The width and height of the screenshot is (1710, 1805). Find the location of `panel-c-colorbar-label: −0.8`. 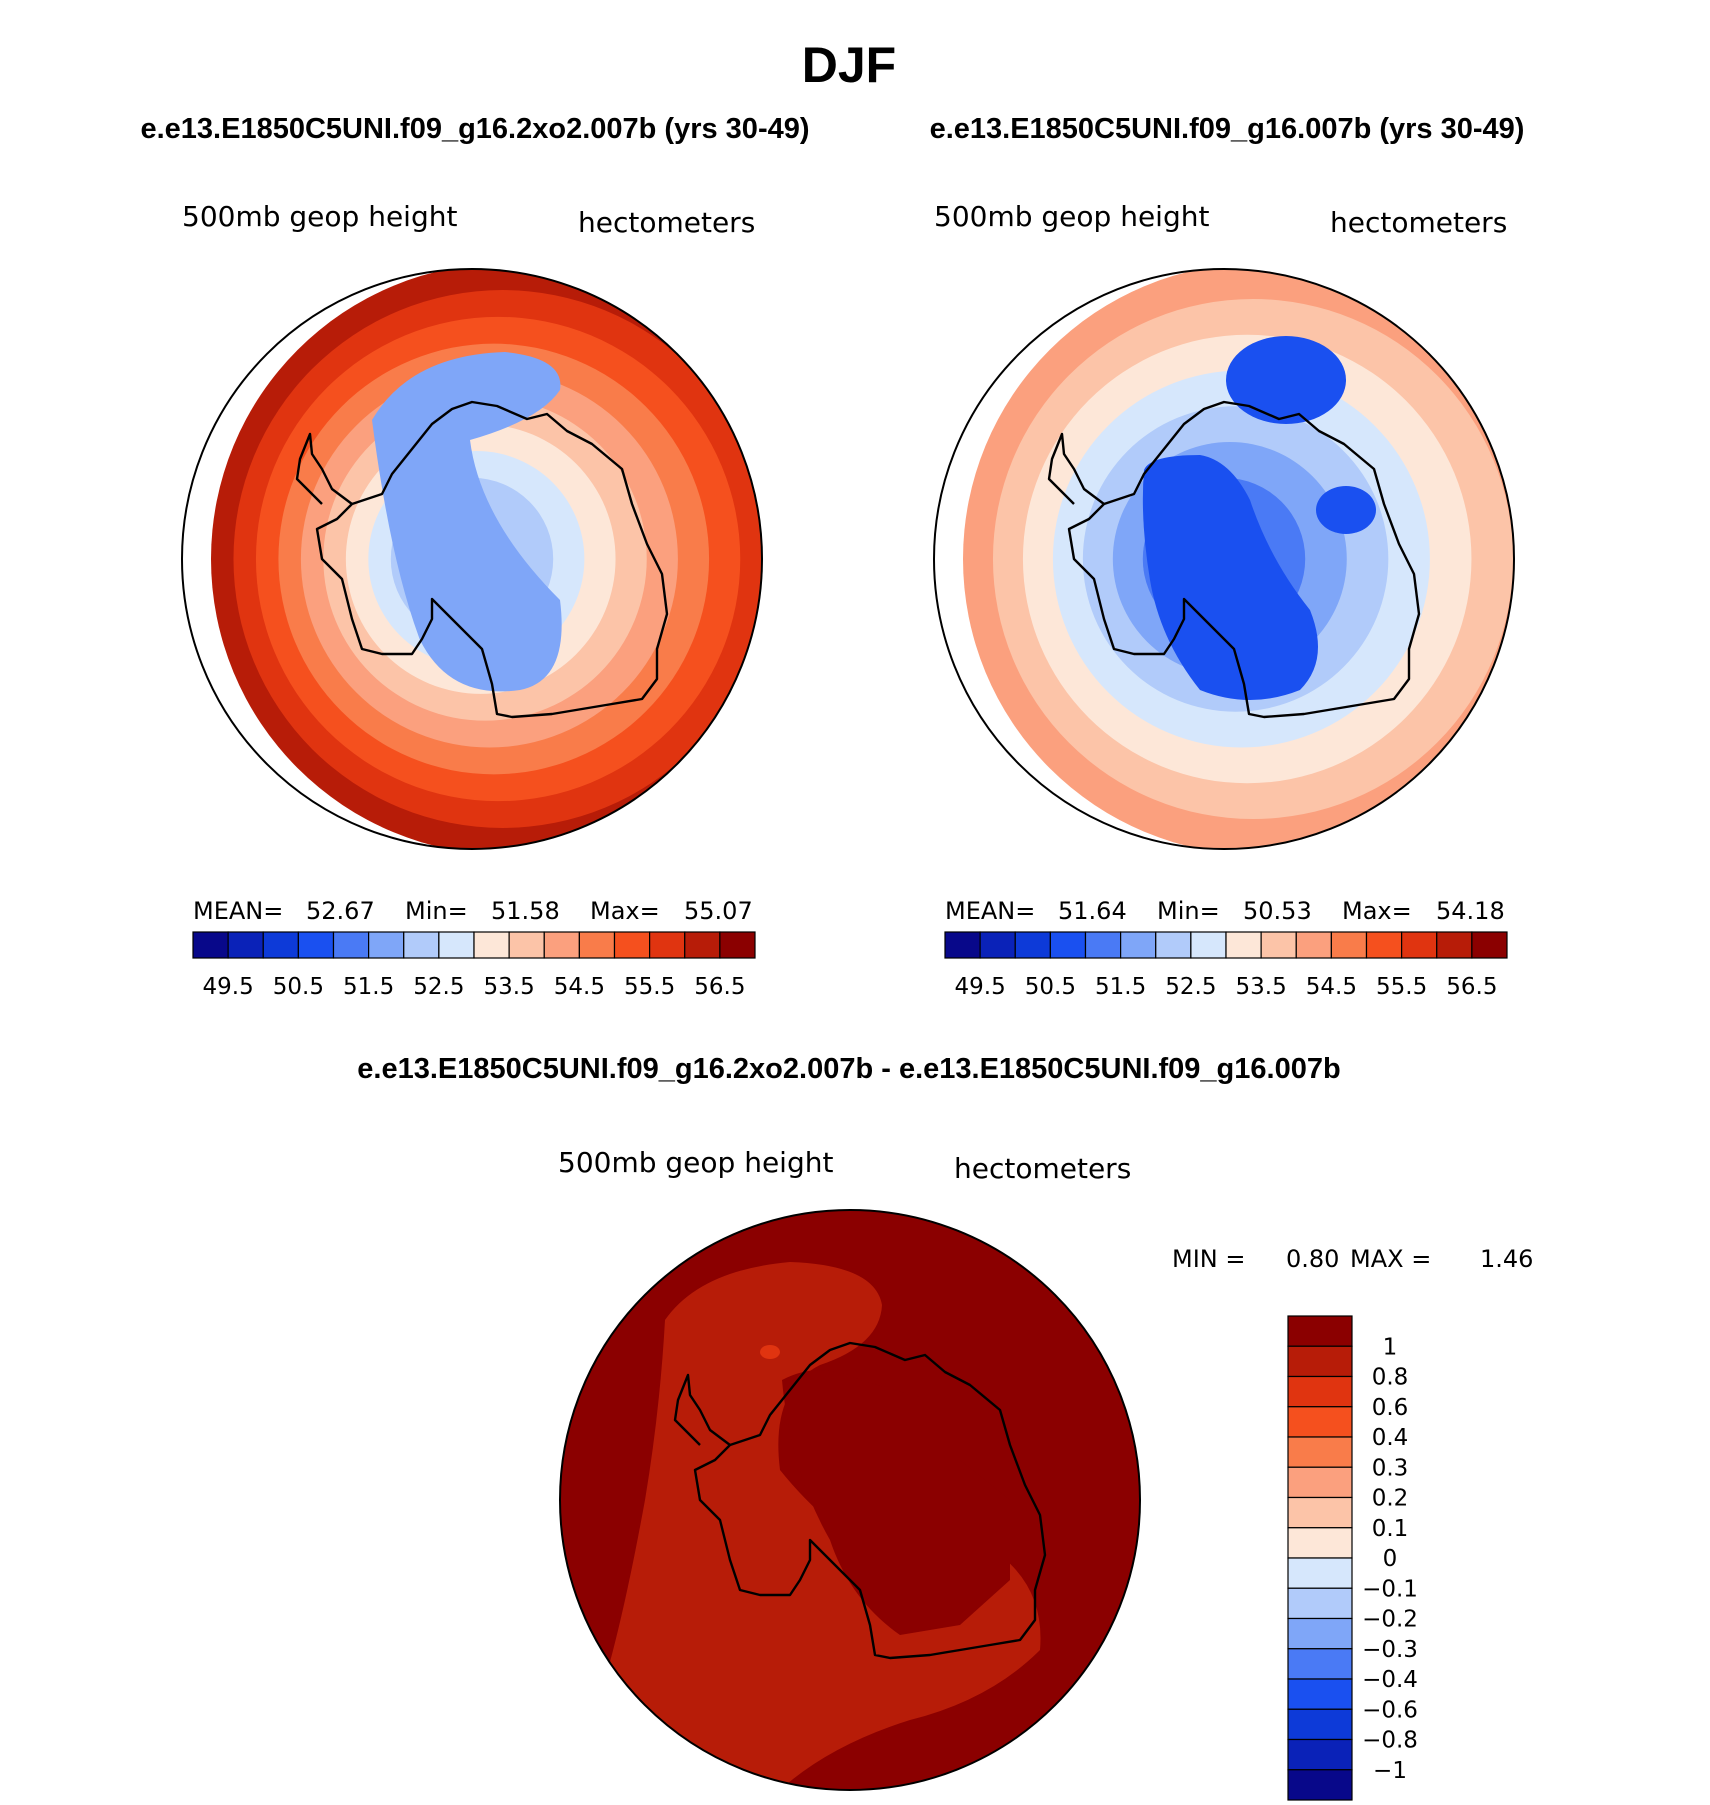

panel-c-colorbar-label: −0.8 is located at coordinates (1390, 1741).